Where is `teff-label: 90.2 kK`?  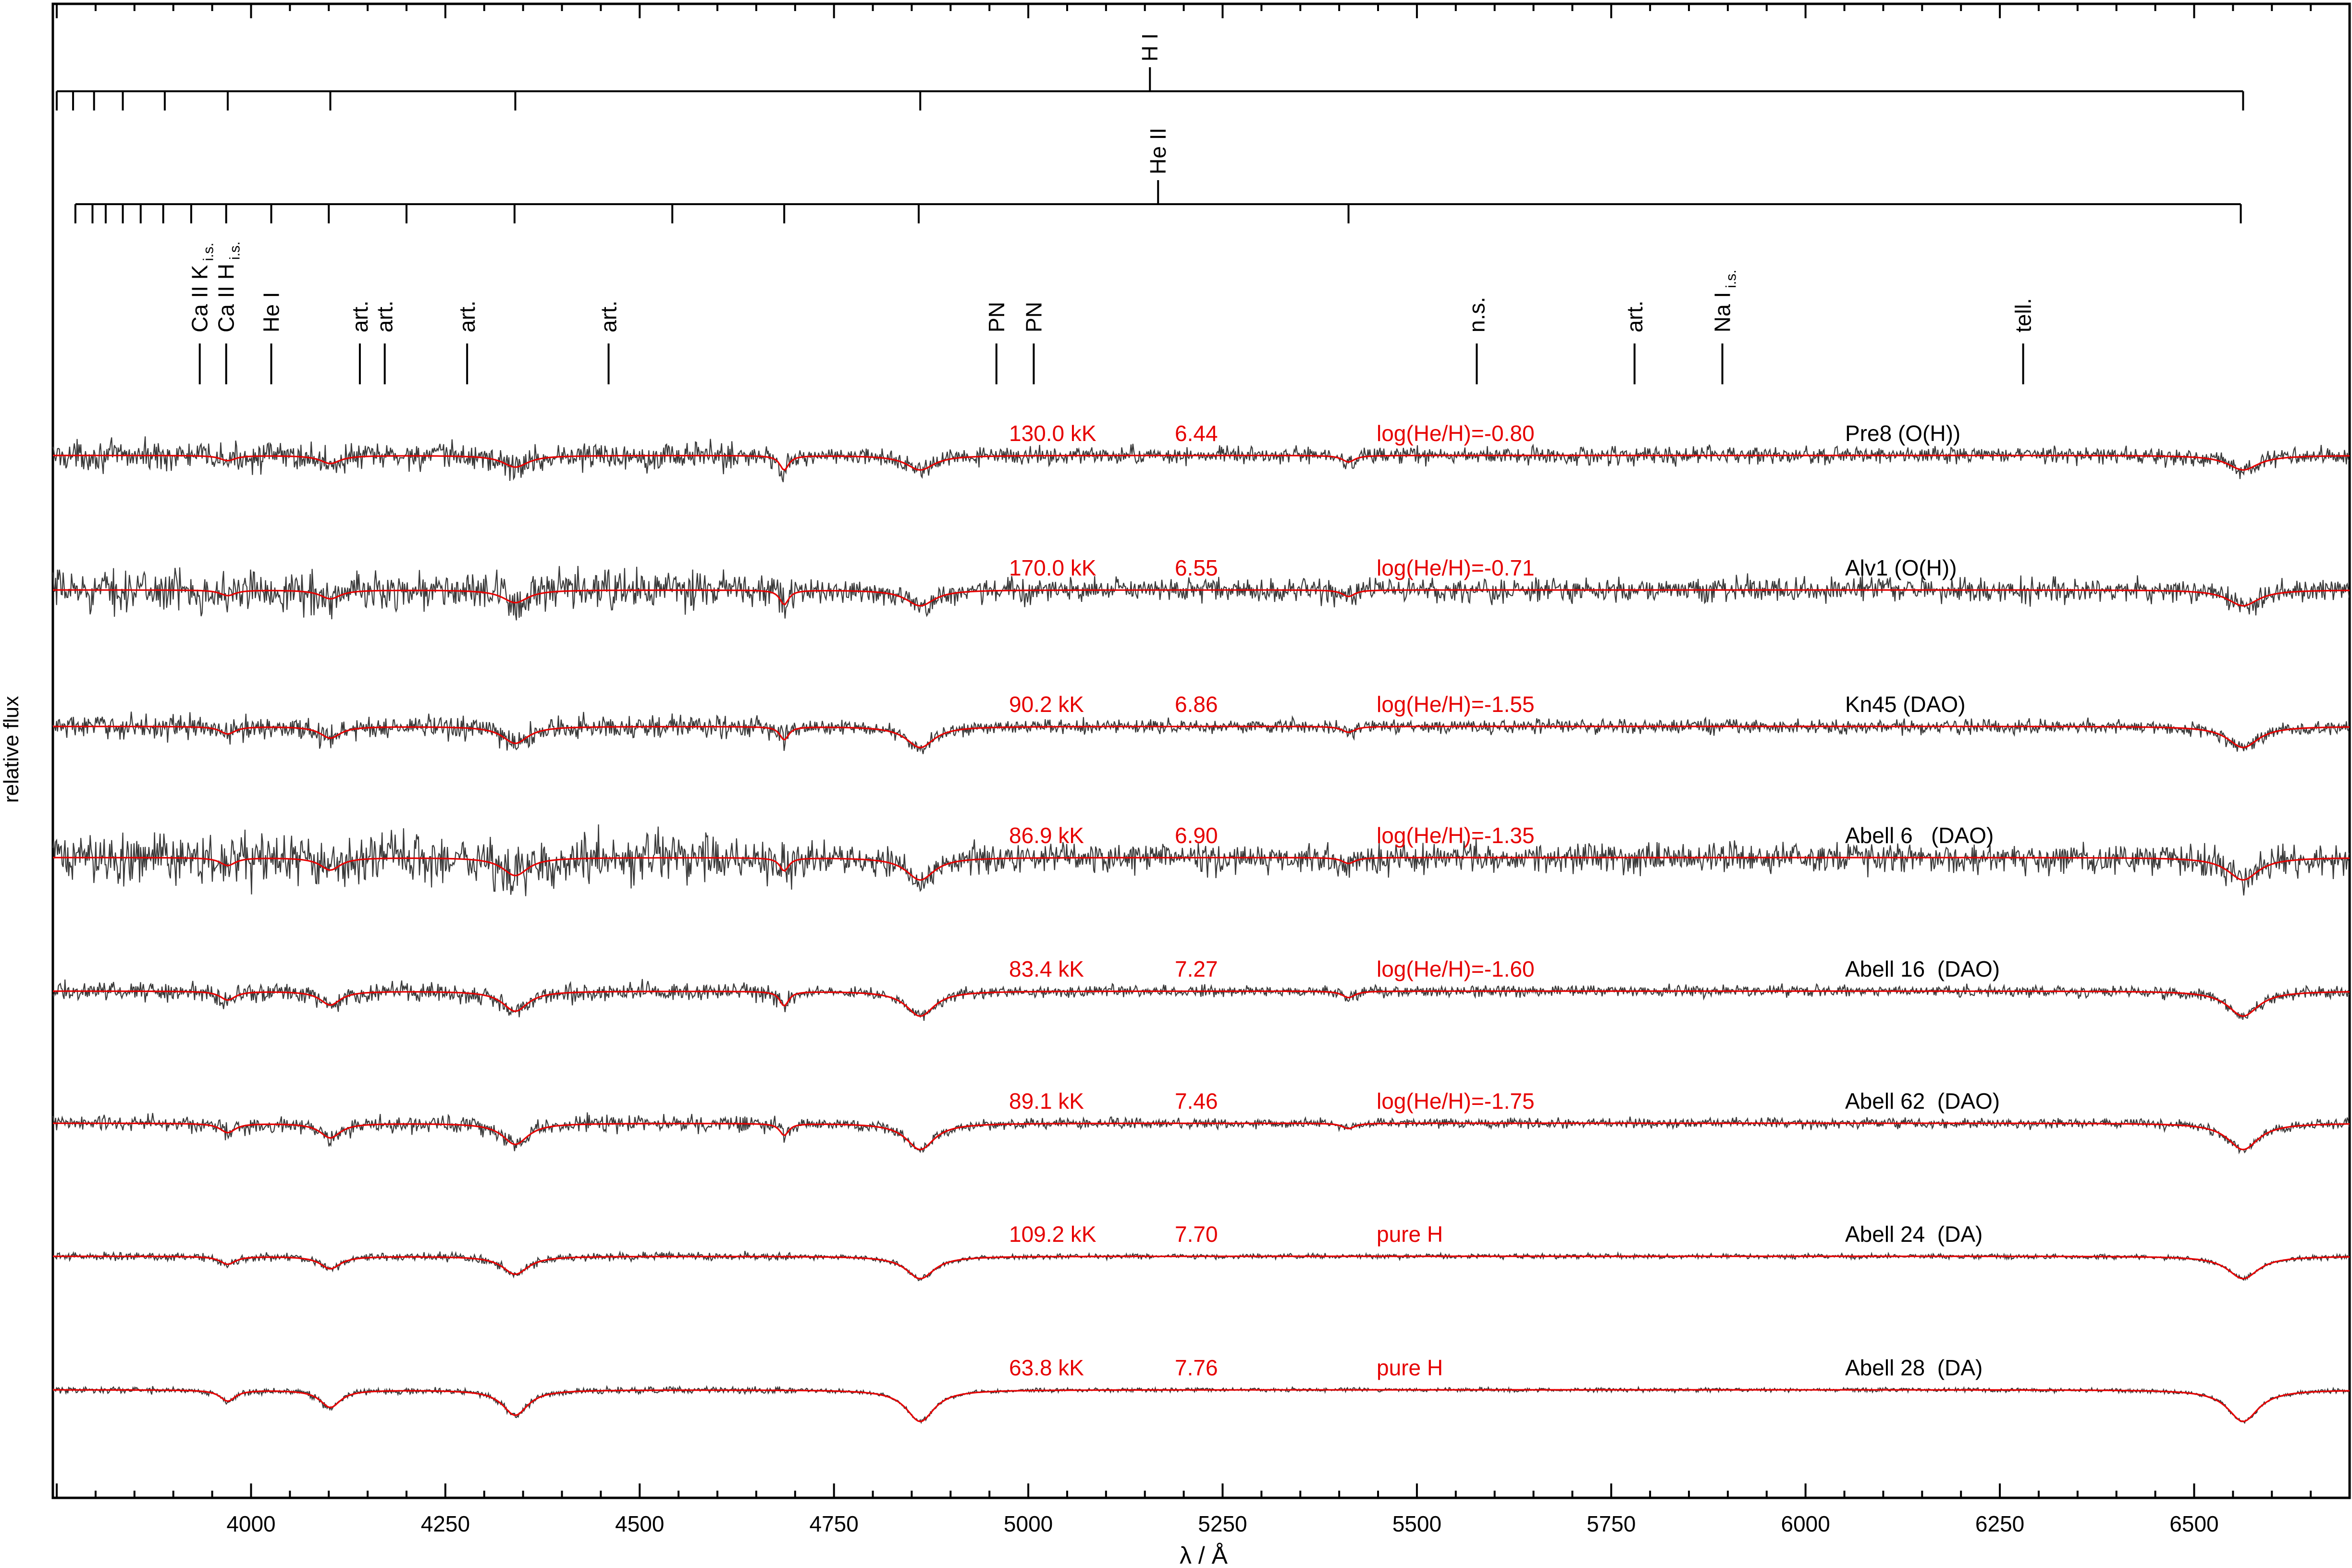
teff-label: 90.2 kK is located at coordinates (1046, 705).